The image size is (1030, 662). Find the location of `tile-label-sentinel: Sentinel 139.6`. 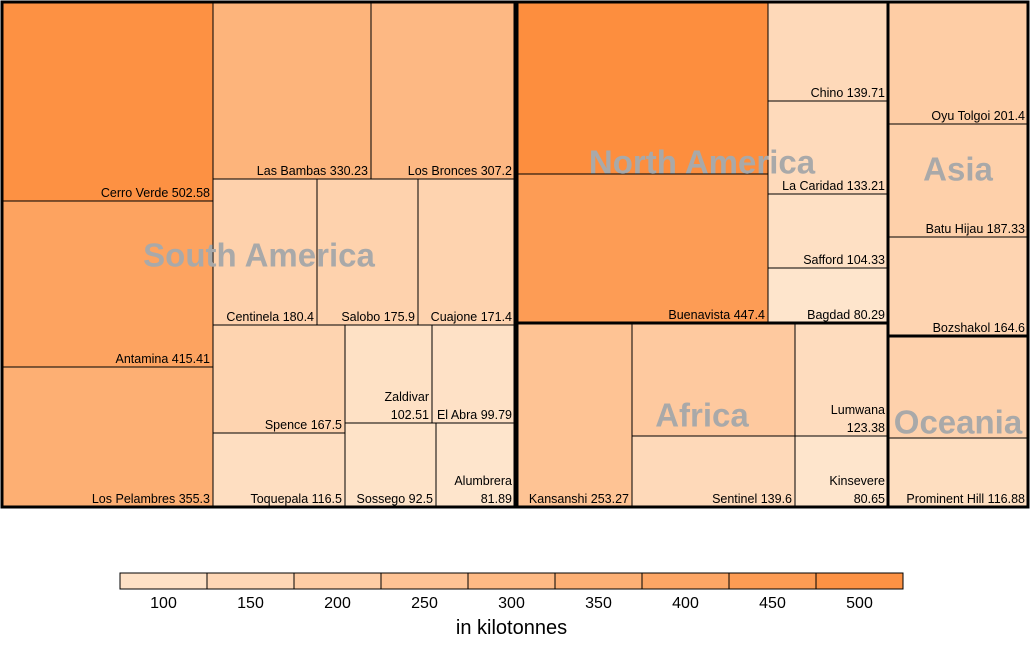

tile-label-sentinel: Sentinel 139.6 is located at coordinates (752, 499).